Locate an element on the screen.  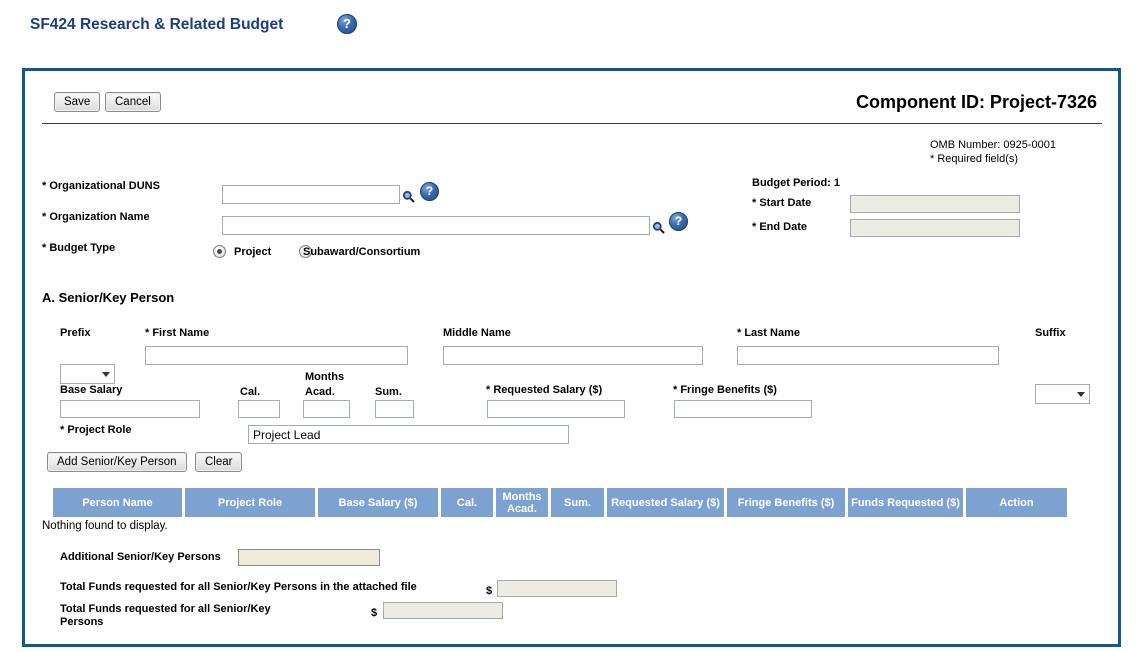
page-help-icon: ? is located at coordinates (347, 24).